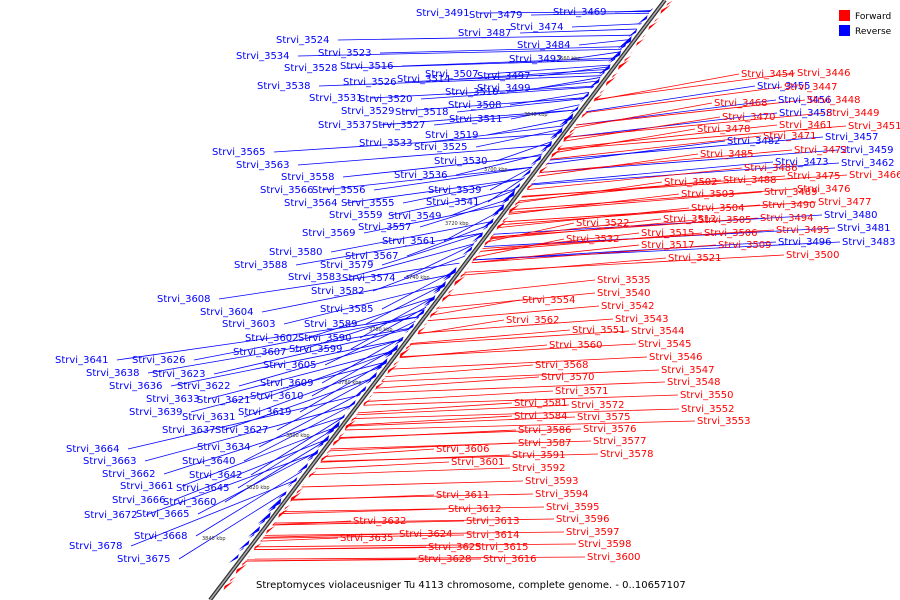  What do you see at coordinates (399, 125) in the screenshot?
I see `reverse-gene-label: Strvi_3527` at bounding box center [399, 125].